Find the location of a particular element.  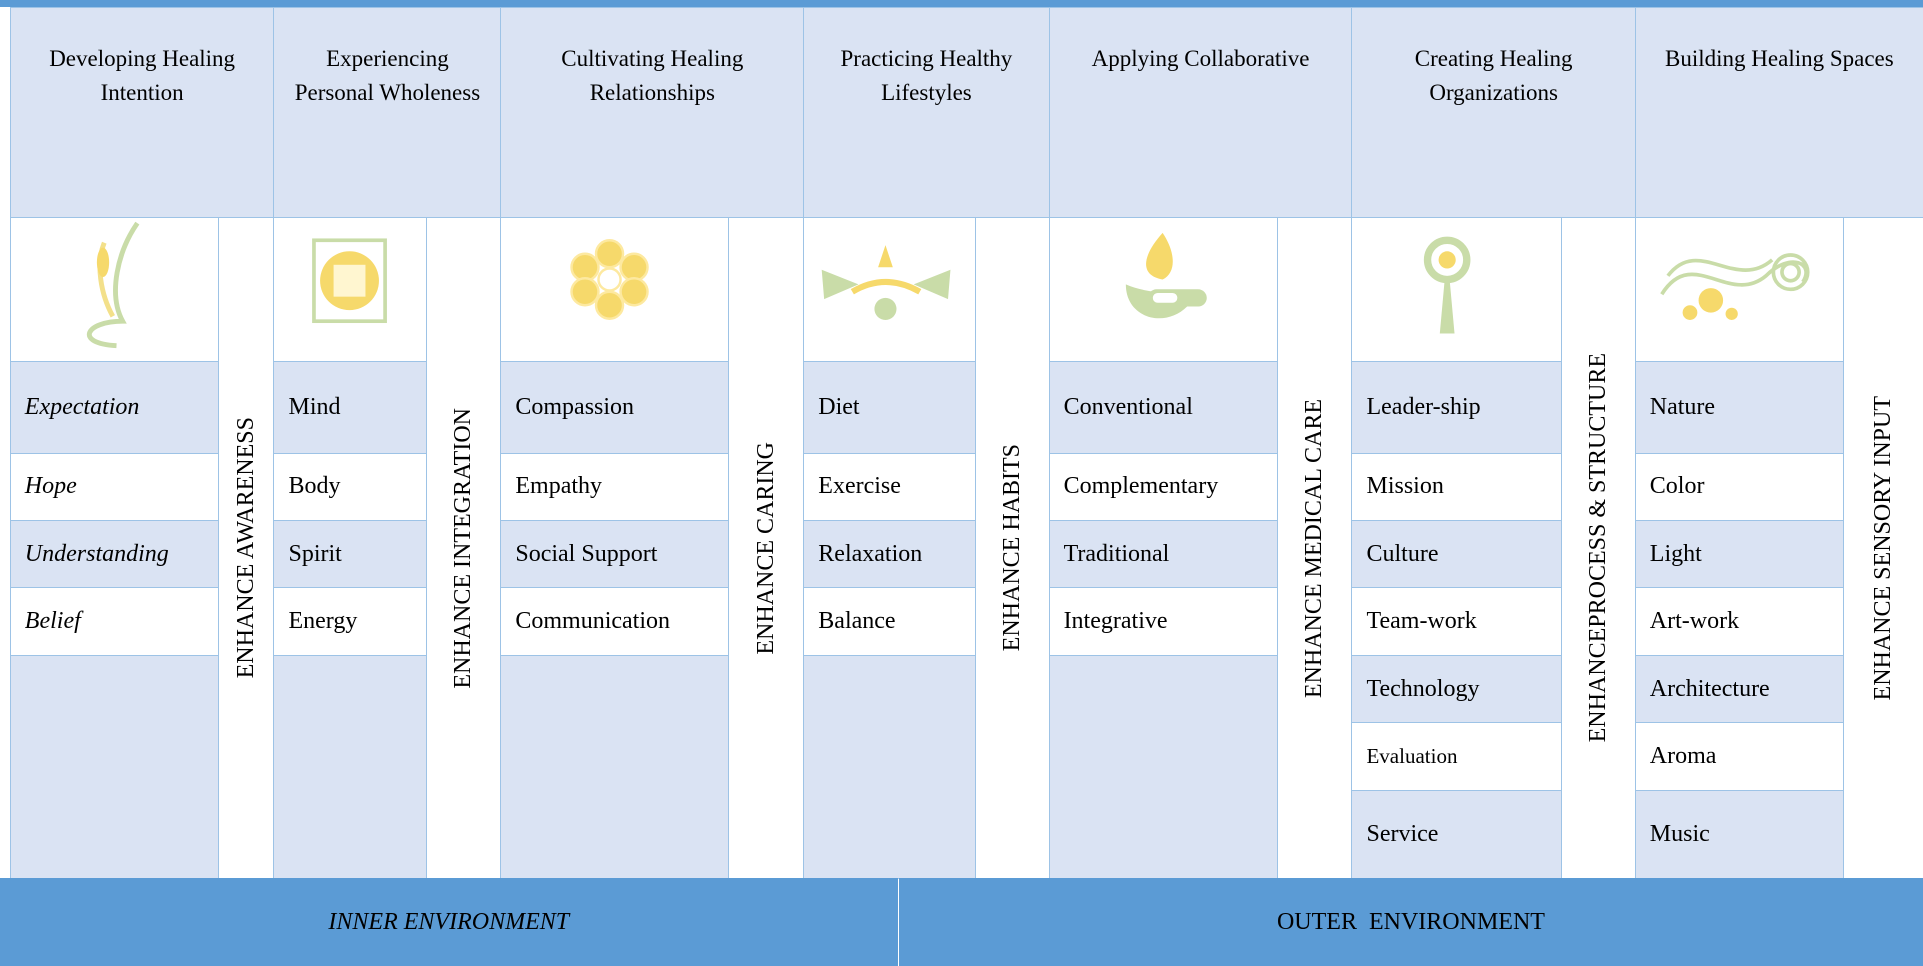

item: Hope is located at coordinates (114, 486).